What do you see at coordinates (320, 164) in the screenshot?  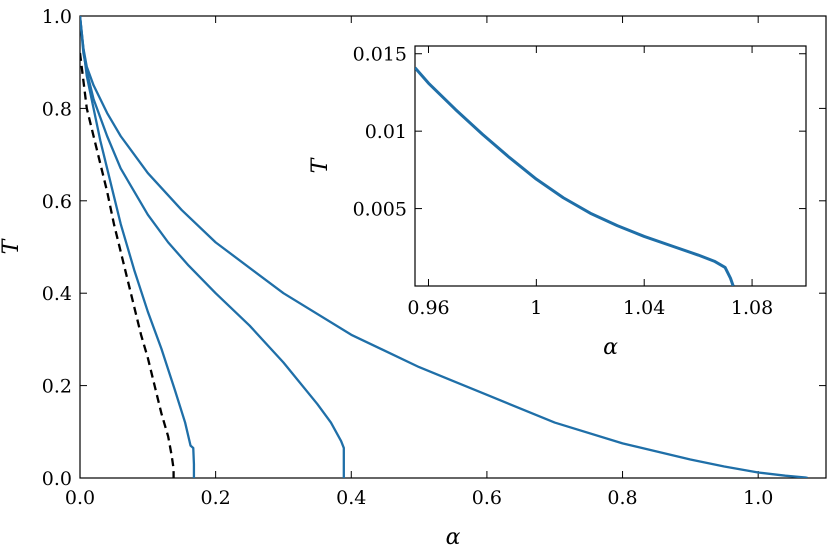 I see `inset-y-axis-label: T` at bounding box center [320, 164].